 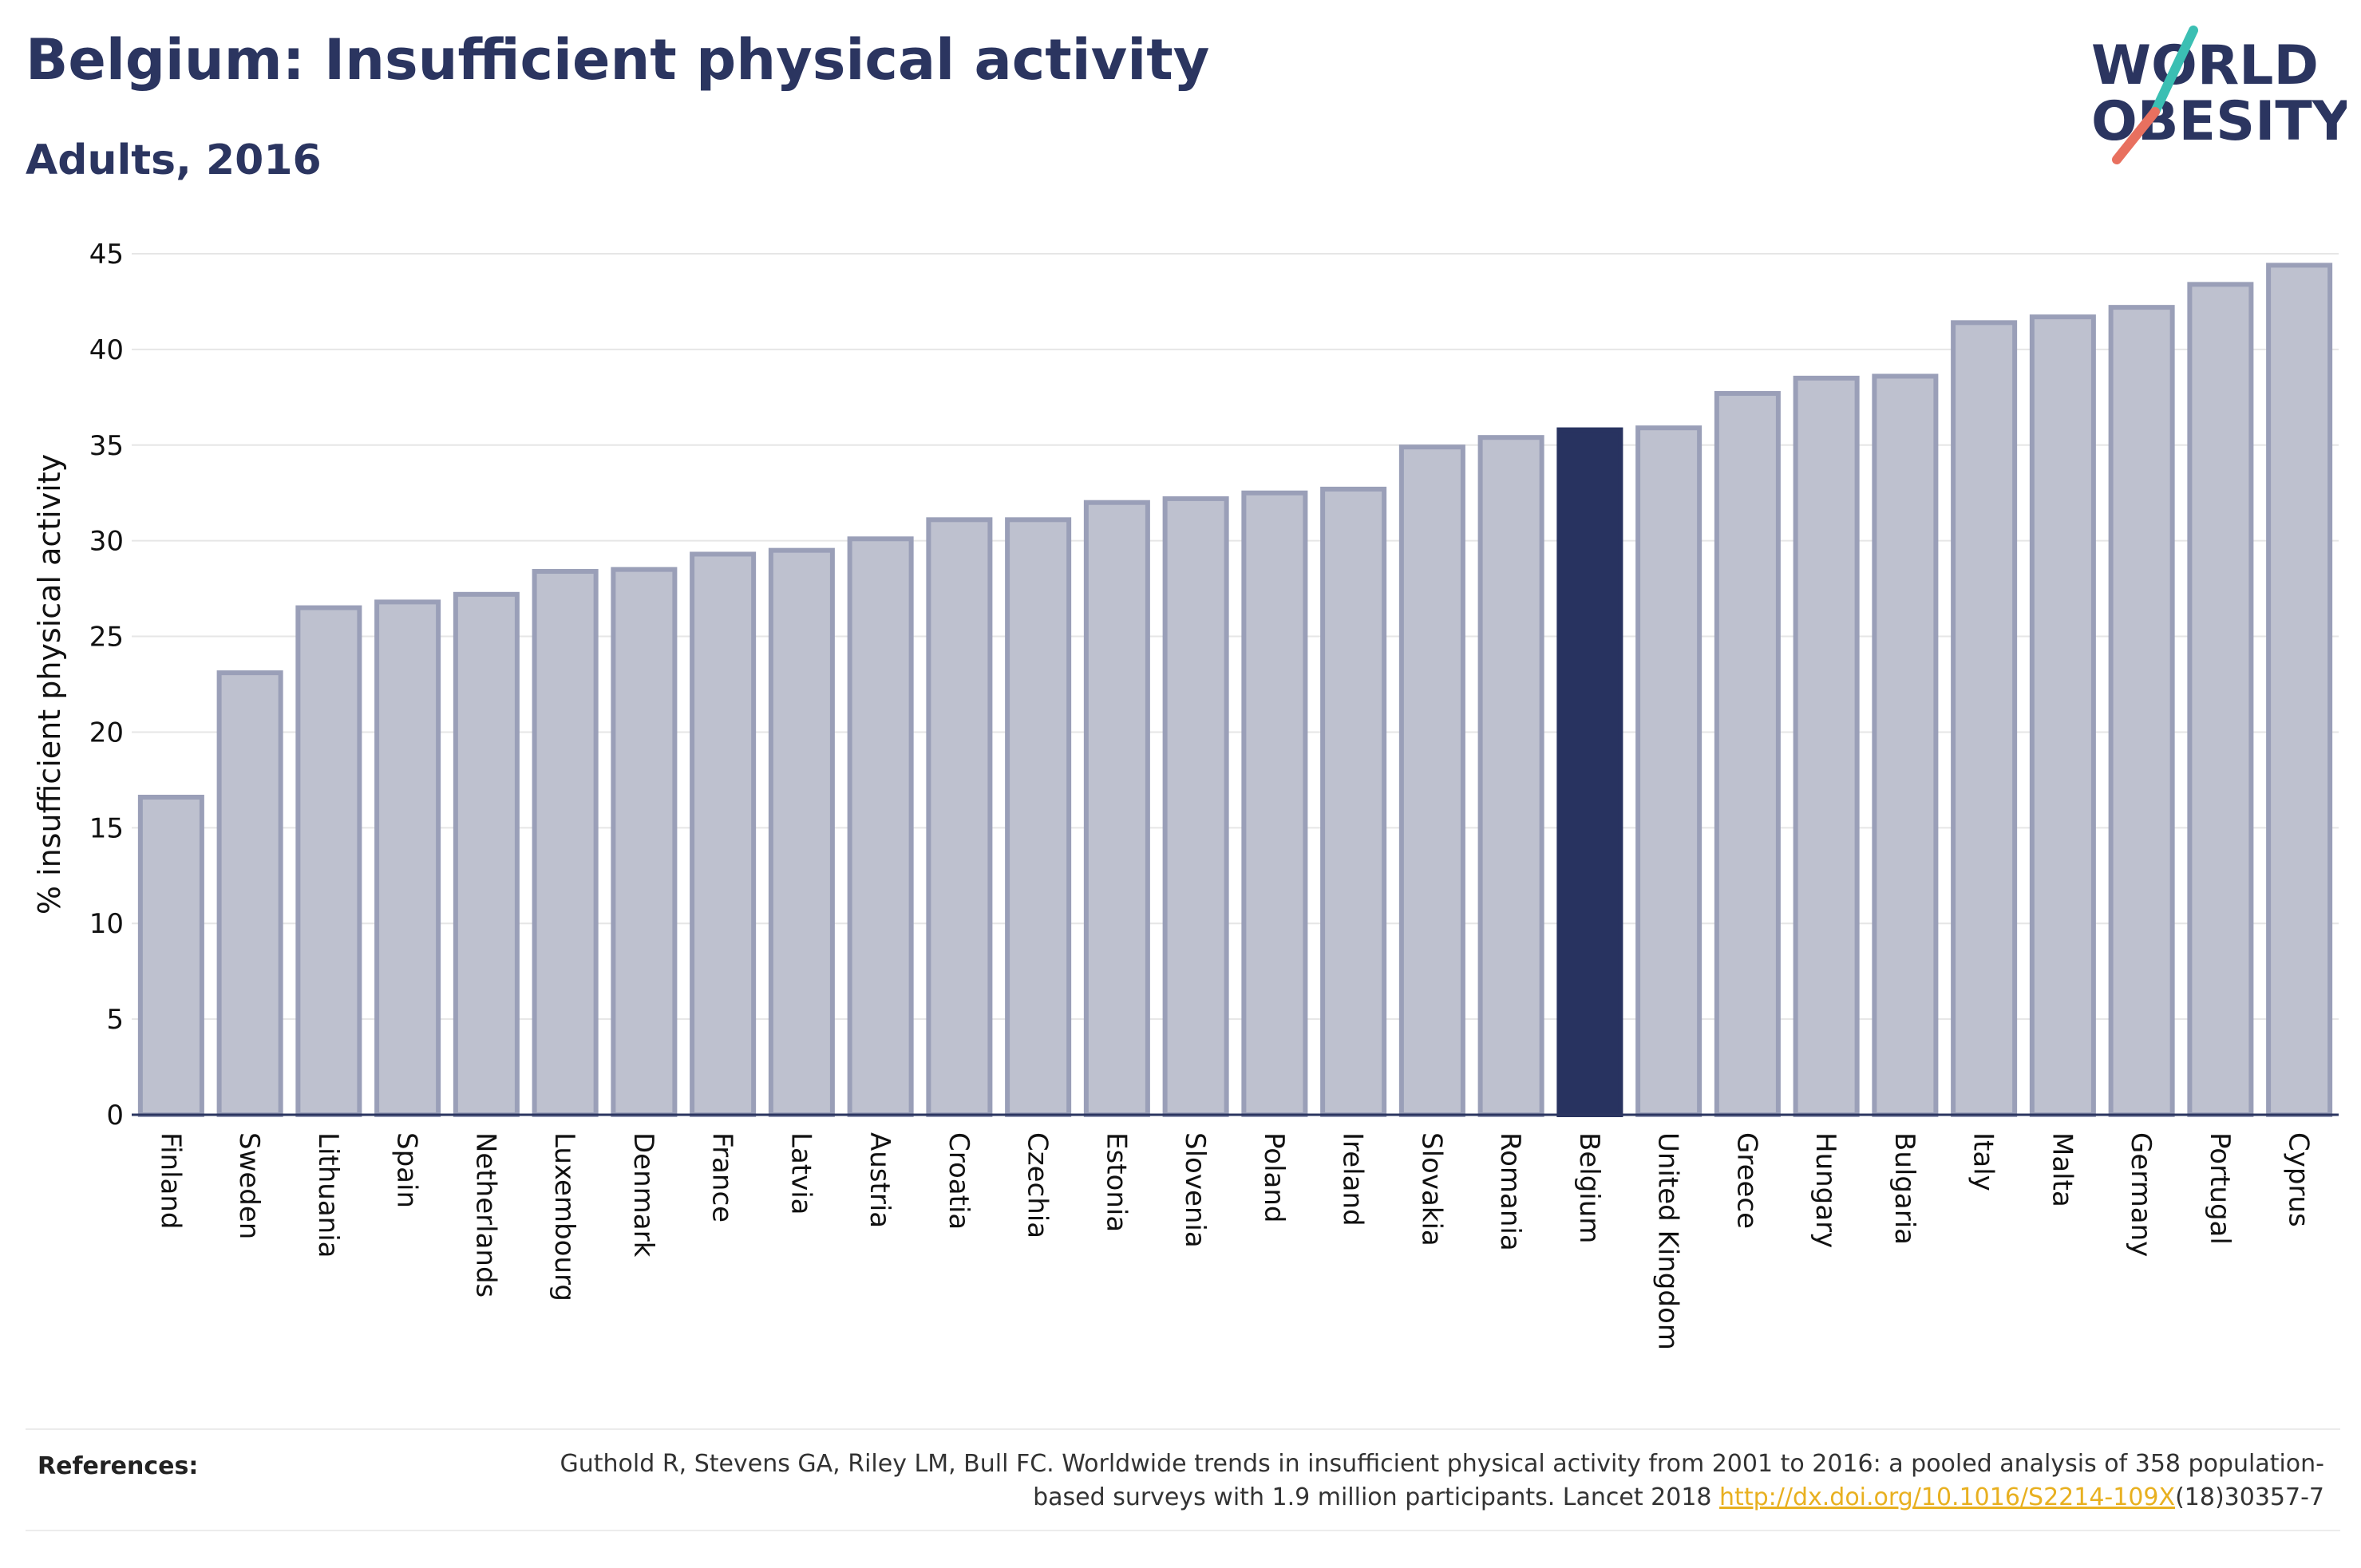 I want to click on bar-croatia, so click(x=959, y=817).